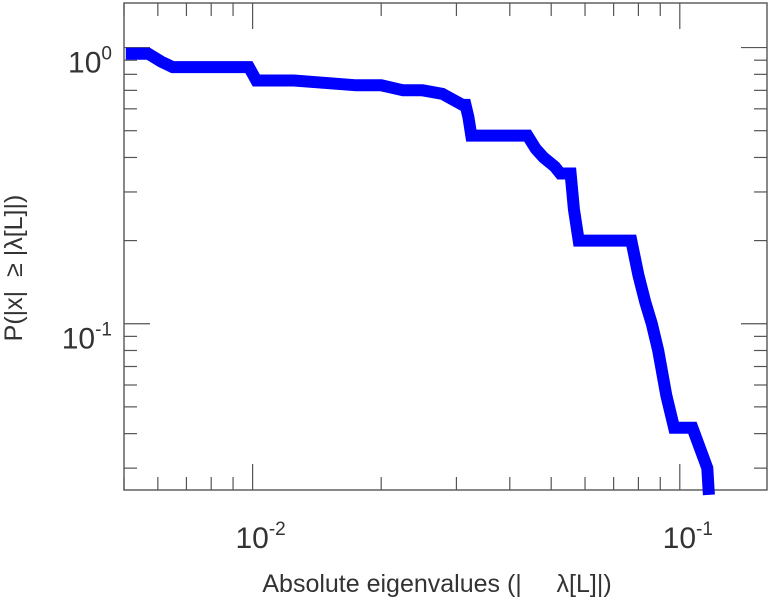  I want to click on x-axis-title: Absolute eigenvalues (| λ[L]|), so click(436, 584).